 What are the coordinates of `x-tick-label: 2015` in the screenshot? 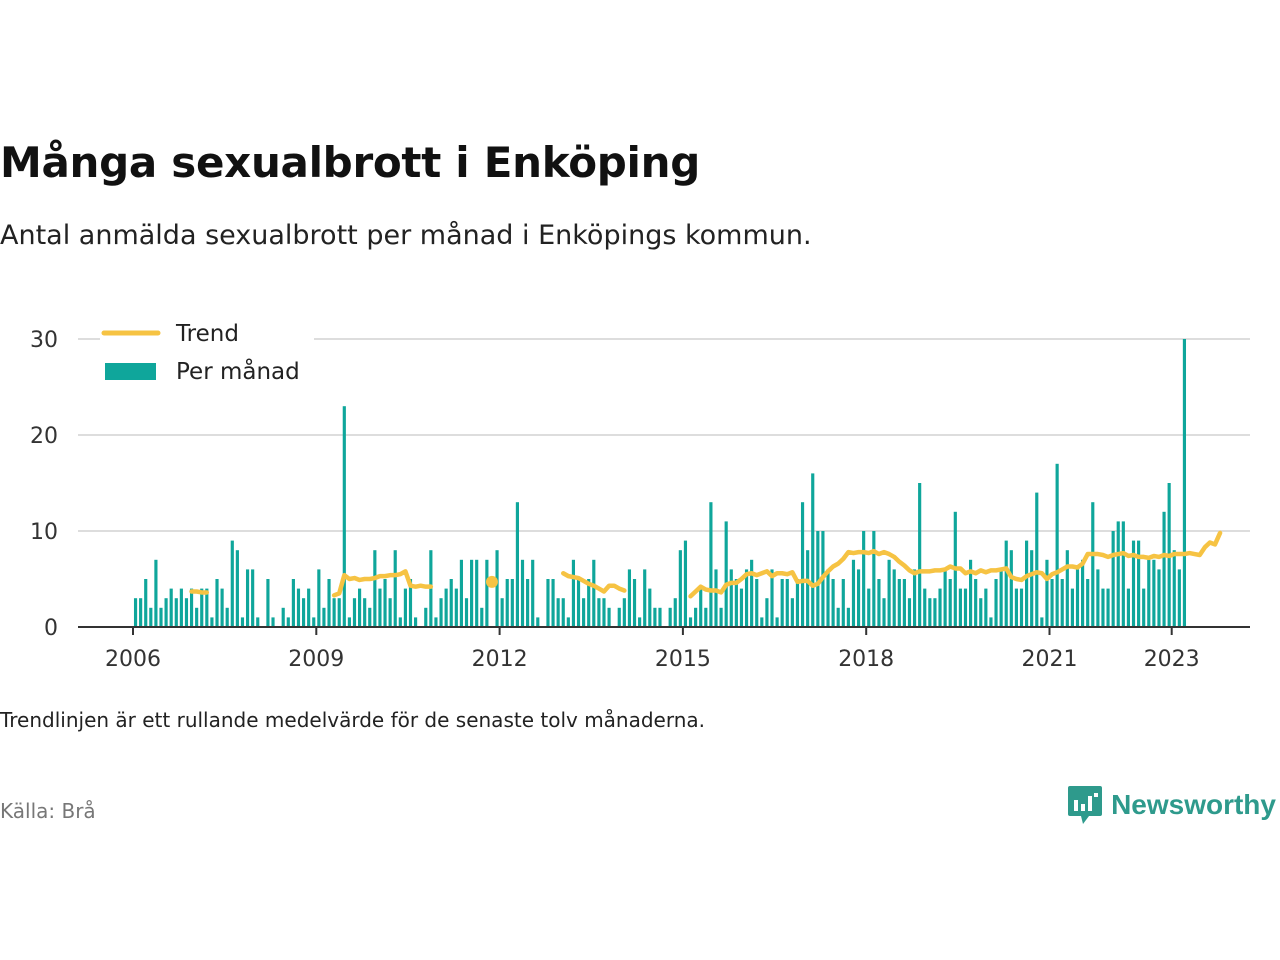 It's located at (683, 659).